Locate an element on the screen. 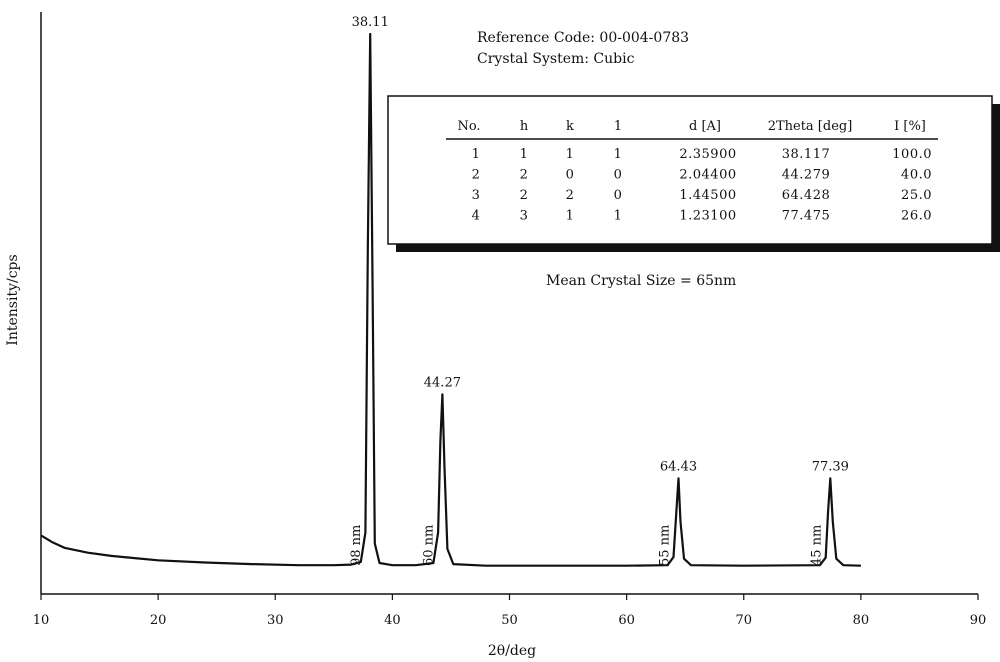  crystallite-size-label: 98 nm is located at coordinates (356, 545).